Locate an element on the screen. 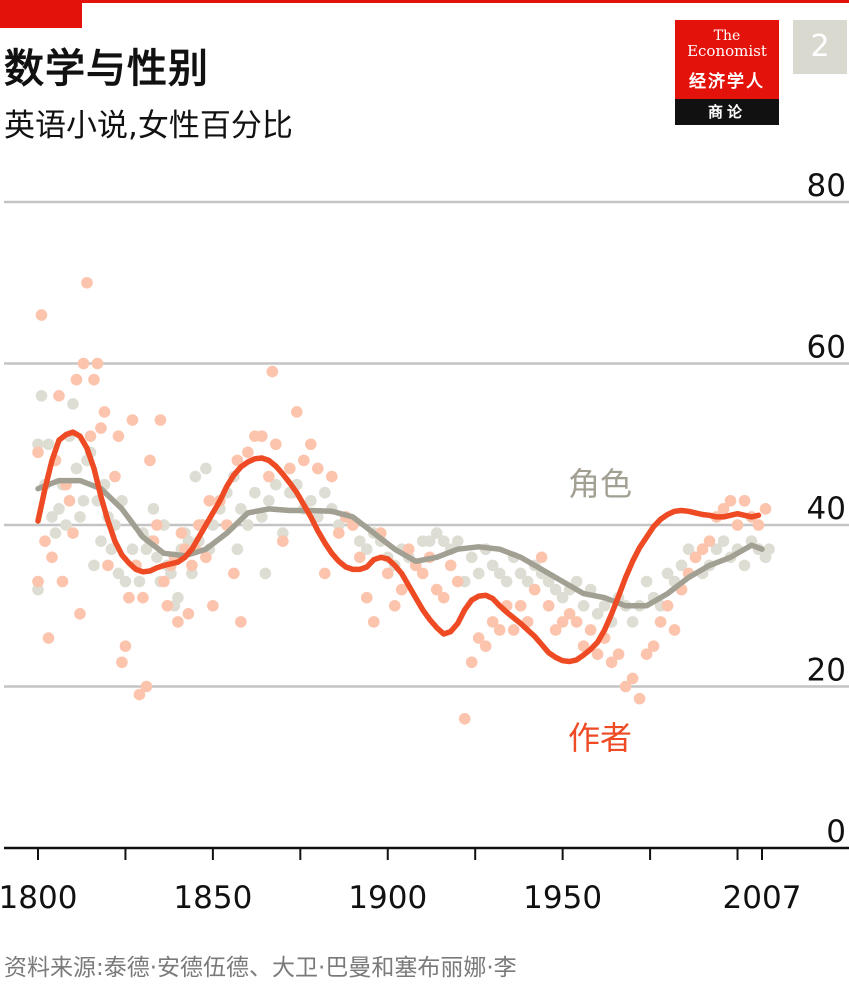 This screenshot has height=1007, width=849. x-tick-label: 1850 is located at coordinates (212, 898).